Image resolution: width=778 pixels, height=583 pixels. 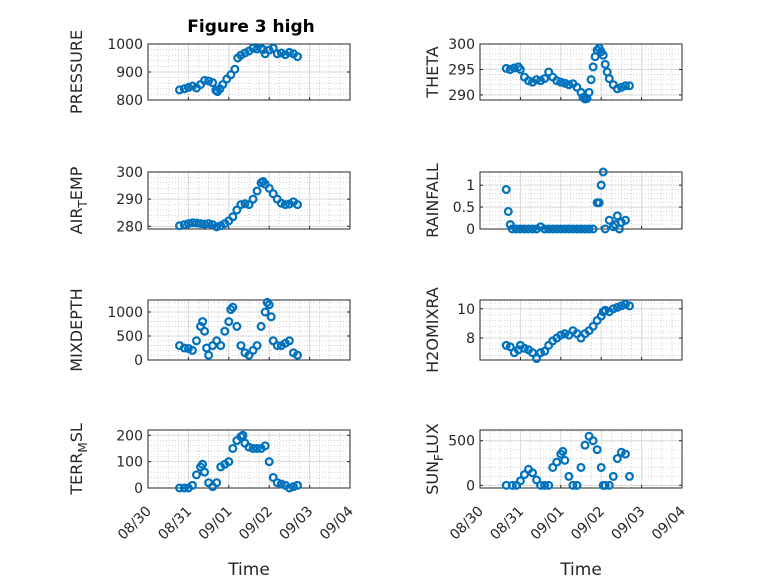 I want to click on subplot-h2omixra: 8 10 H2OMIXRA, so click(x=553, y=330).